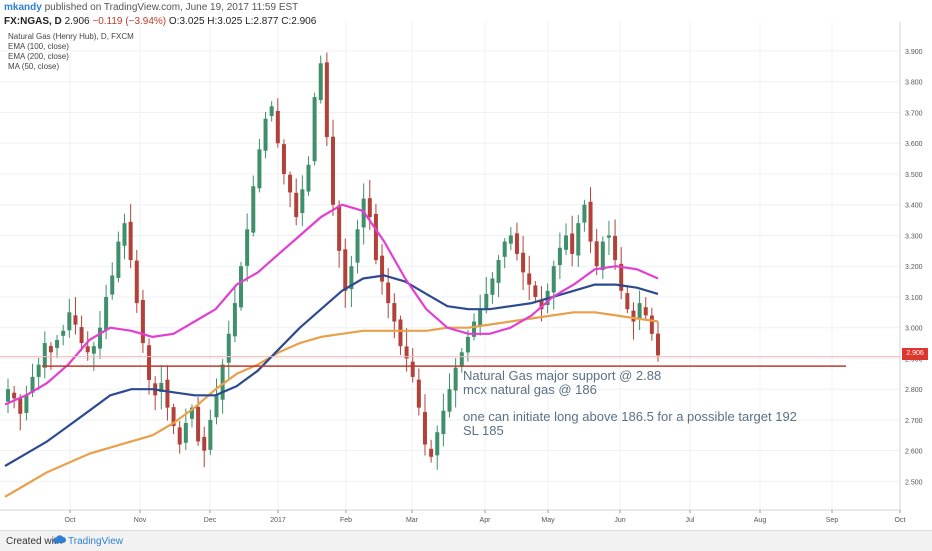 The width and height of the screenshot is (932, 551). Describe the element at coordinates (23, 7) in the screenshot. I see `author-name: mkandy` at that location.